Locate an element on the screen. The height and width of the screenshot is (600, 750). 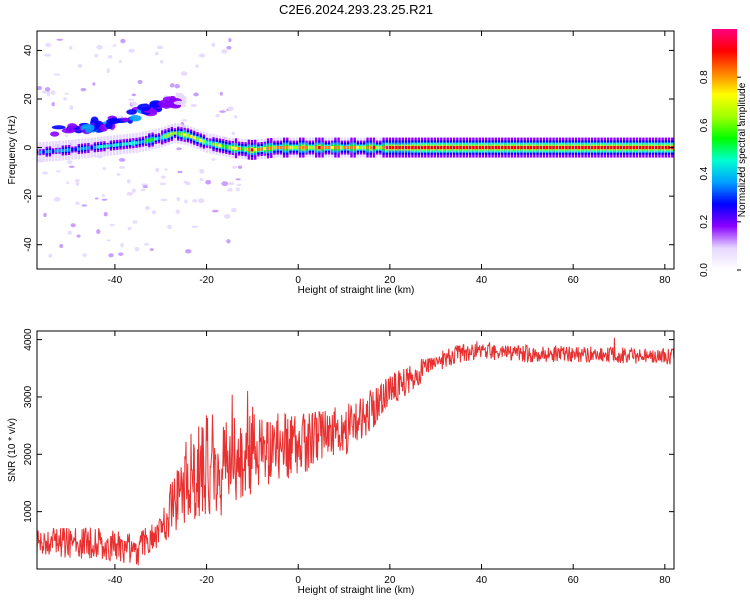
colorbar-tick-label: 0.6 is located at coordinates (704, 125).